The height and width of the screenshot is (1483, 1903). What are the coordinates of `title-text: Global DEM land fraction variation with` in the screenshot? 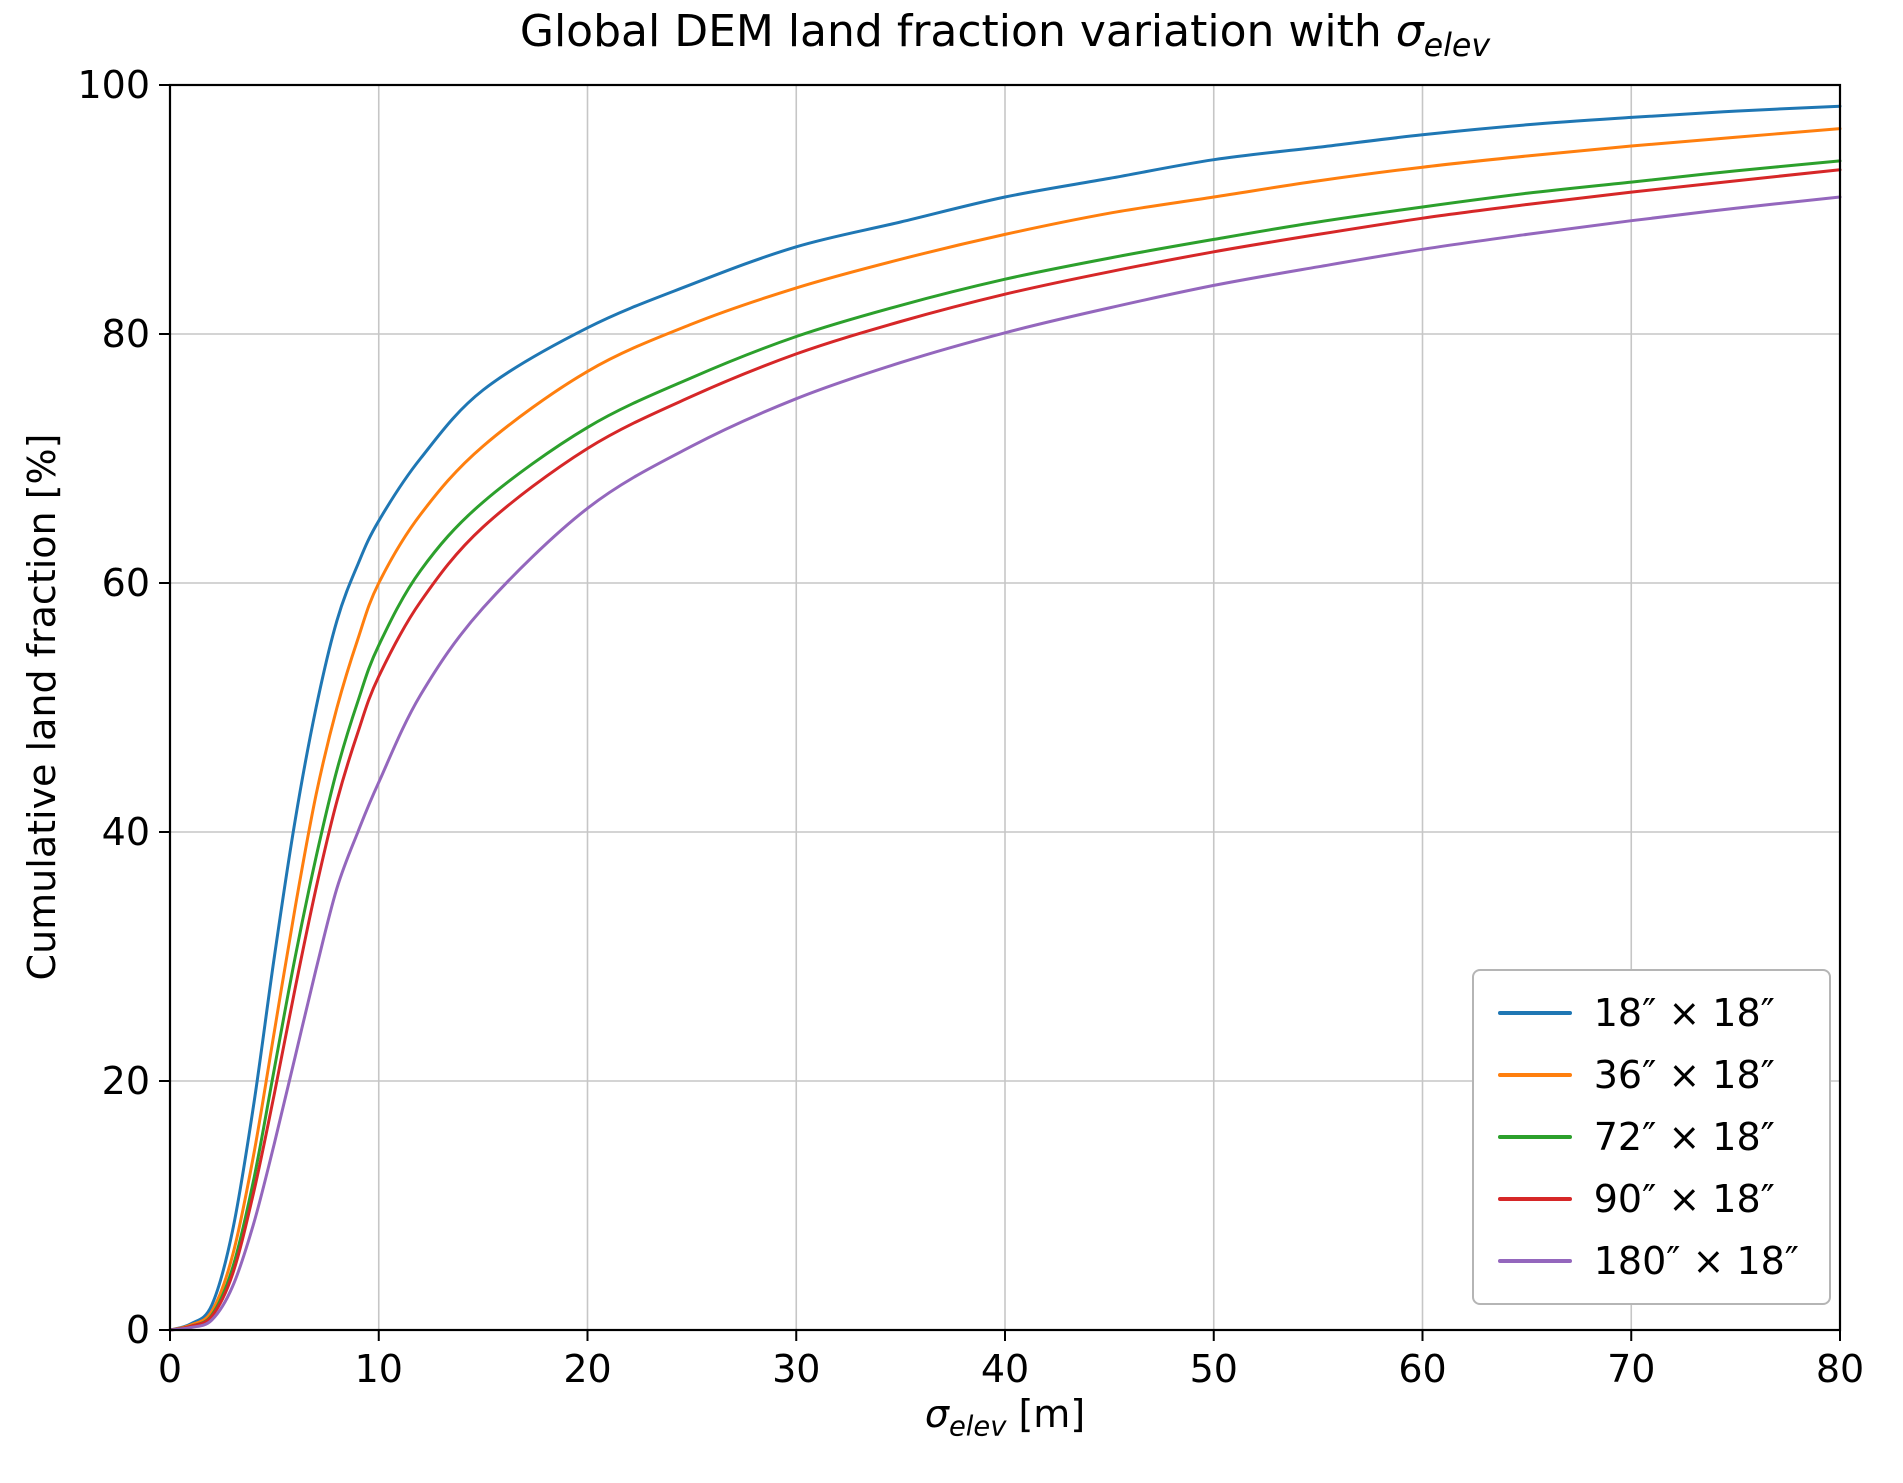 It's located at (957, 31).